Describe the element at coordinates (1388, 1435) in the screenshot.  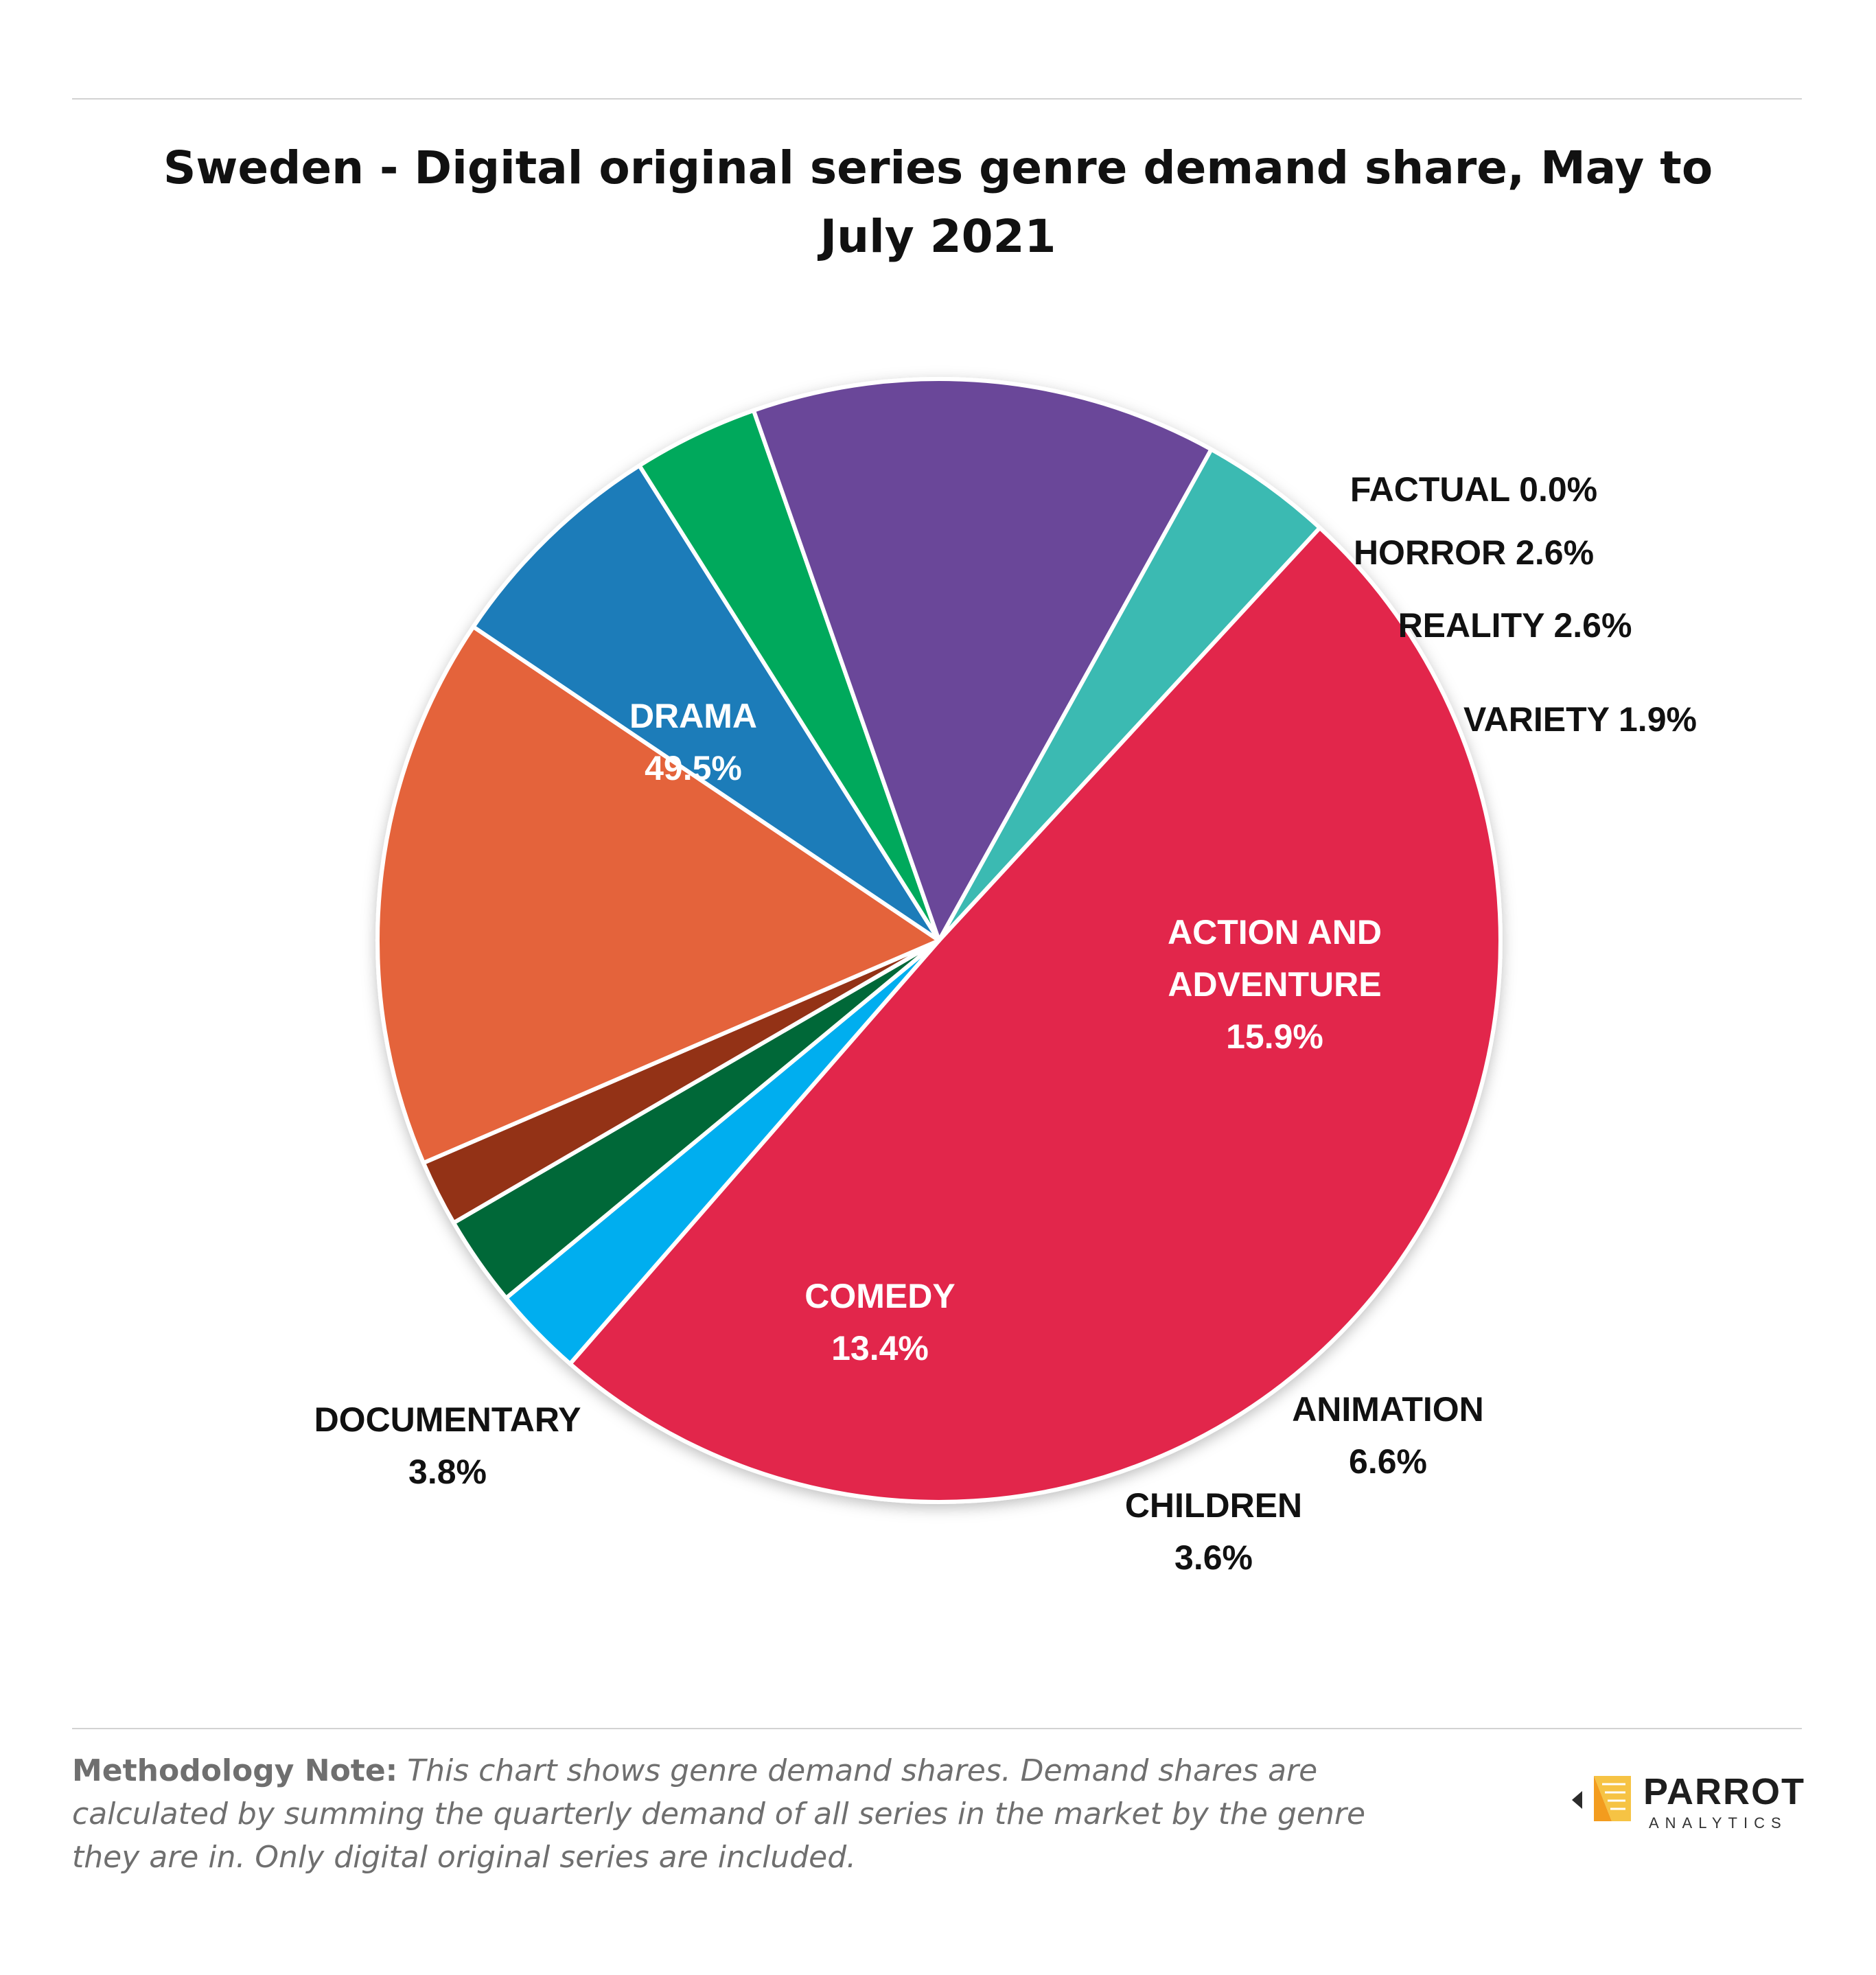
I see `slice-label-animation: ANIMATION 6.6%` at that location.